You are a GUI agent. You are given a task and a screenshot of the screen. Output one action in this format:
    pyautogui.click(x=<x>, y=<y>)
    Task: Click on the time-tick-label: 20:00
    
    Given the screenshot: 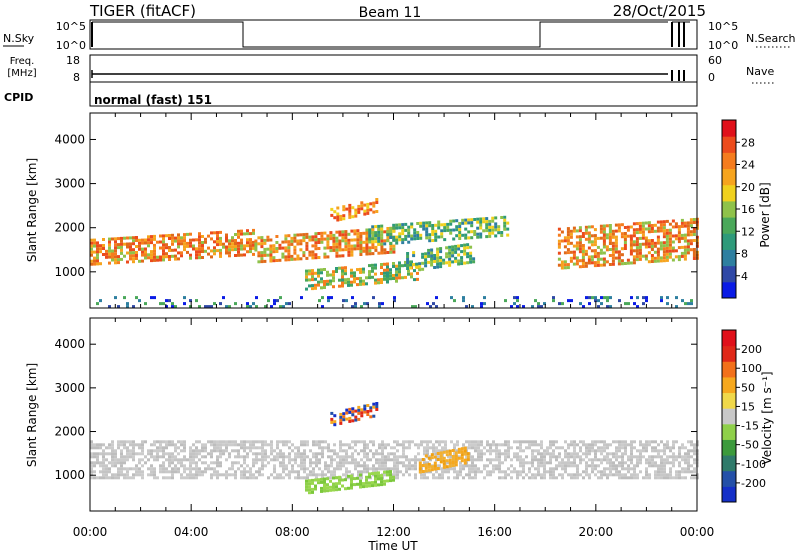 What is the action you would take?
    pyautogui.click(x=596, y=532)
    